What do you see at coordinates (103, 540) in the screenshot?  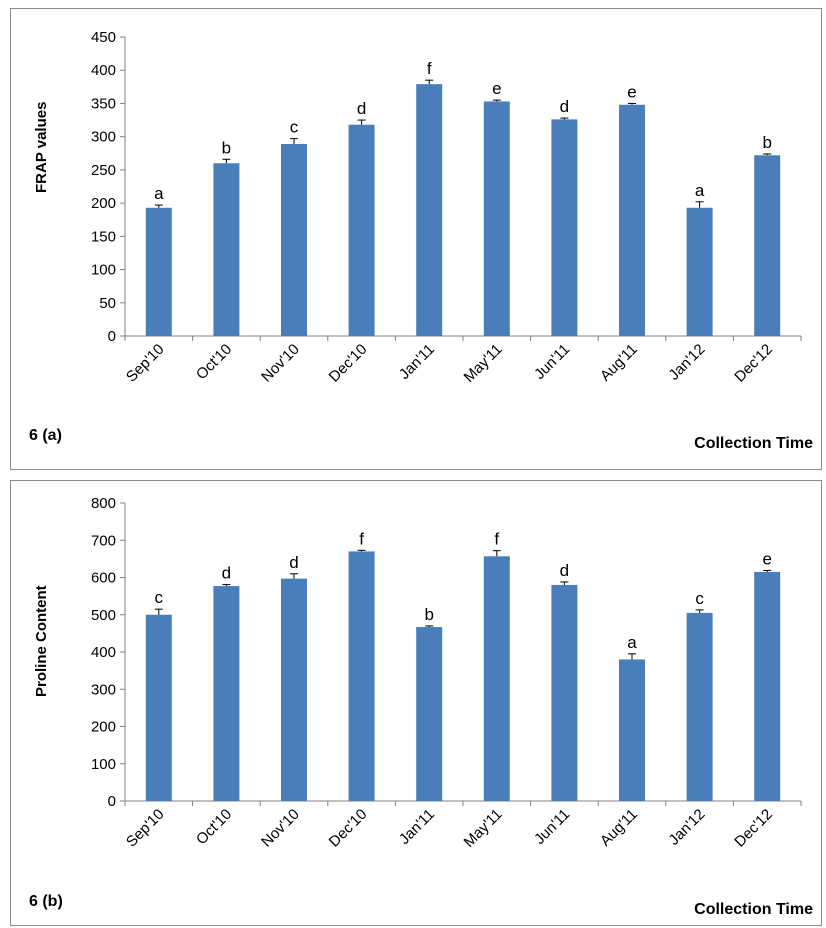 I see `y-tick-label: 700` at bounding box center [103, 540].